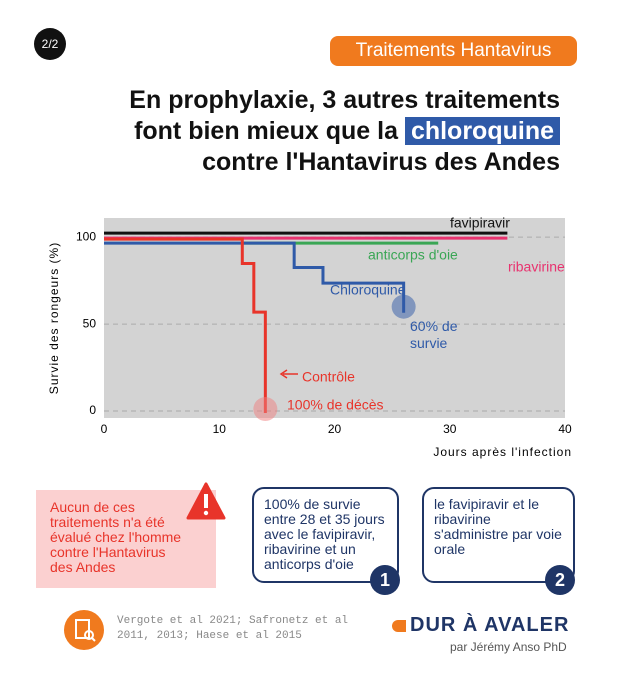 This screenshot has width=626, height=680. I want to click on title-text: font bien mieux que la, so click(266, 131).